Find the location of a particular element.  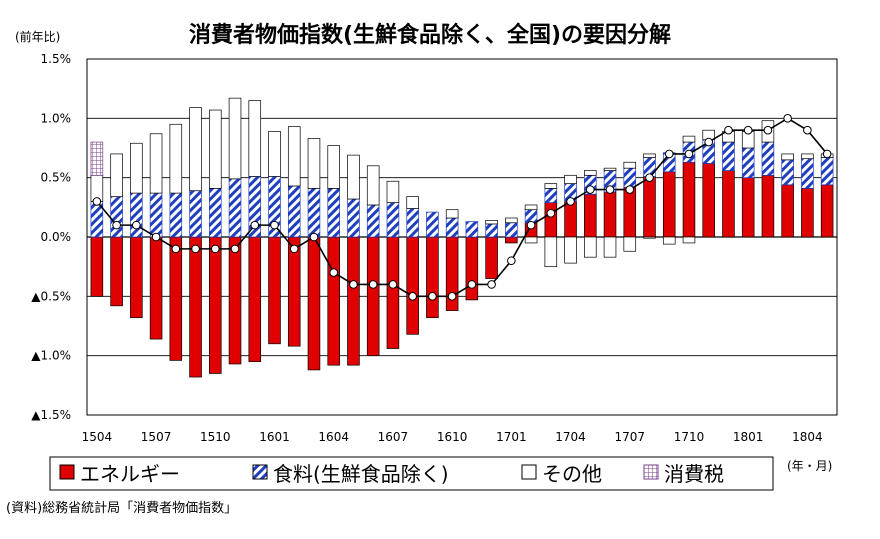

legend-label-energy: エネルギー is located at coordinates (130, 474).